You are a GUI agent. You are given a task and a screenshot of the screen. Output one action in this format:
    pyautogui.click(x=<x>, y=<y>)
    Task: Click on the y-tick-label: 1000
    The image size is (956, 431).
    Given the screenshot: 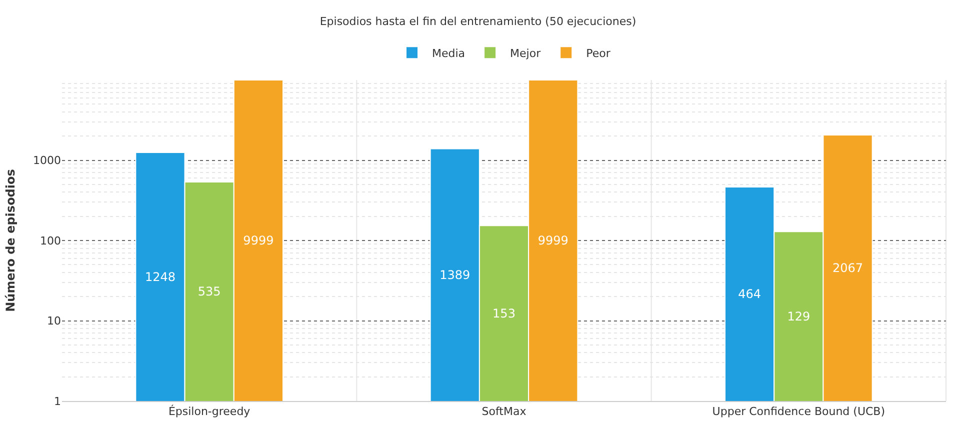 What is the action you would take?
    pyautogui.click(x=47, y=161)
    